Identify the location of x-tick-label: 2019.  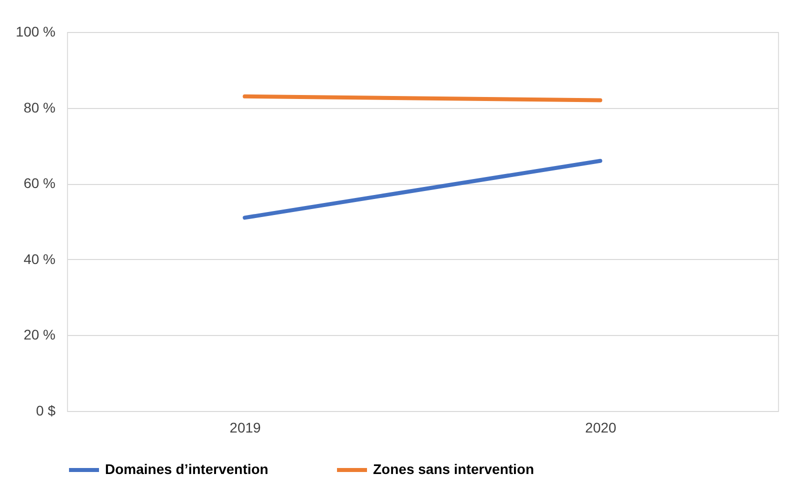
(246, 428).